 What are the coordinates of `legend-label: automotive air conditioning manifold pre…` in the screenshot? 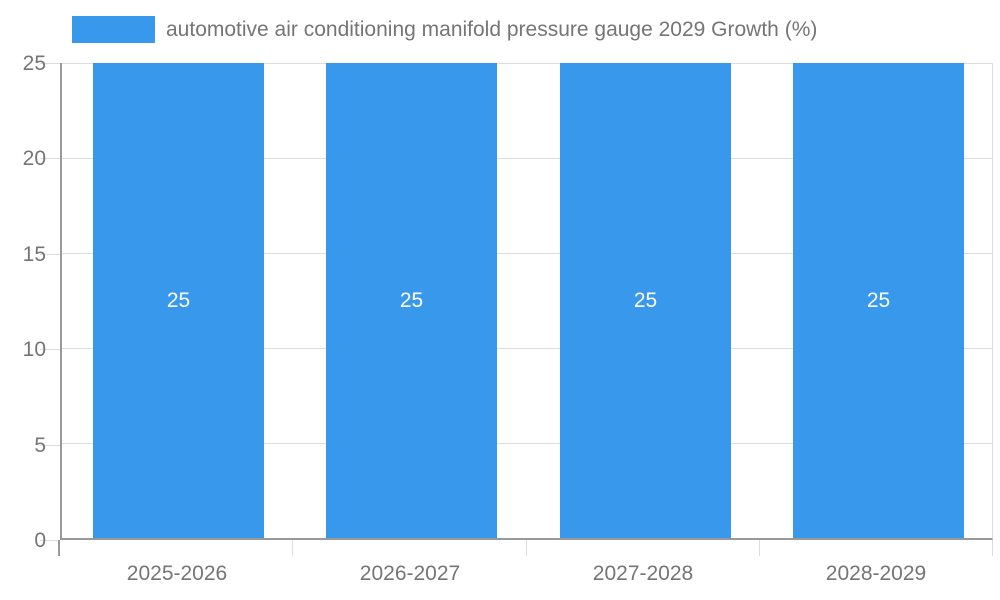 It's located at (492, 29).